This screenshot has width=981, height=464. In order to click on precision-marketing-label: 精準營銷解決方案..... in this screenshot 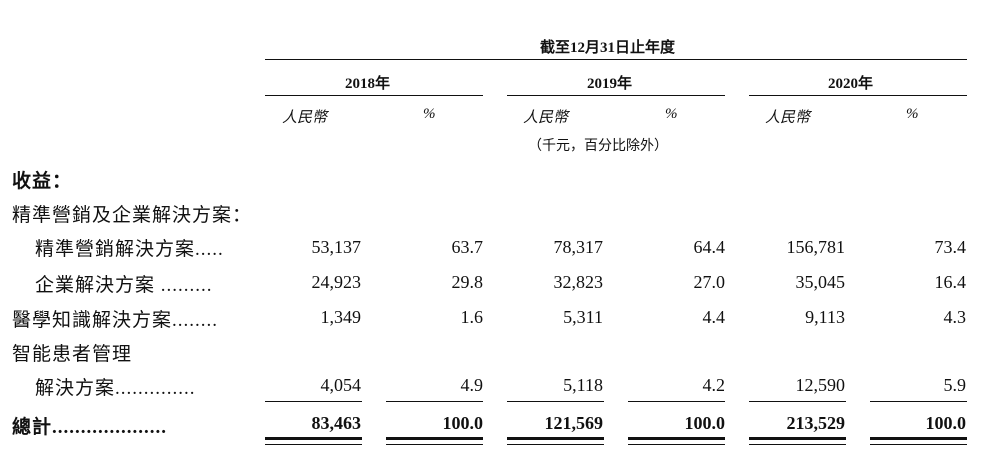, I will do `click(129, 249)`.